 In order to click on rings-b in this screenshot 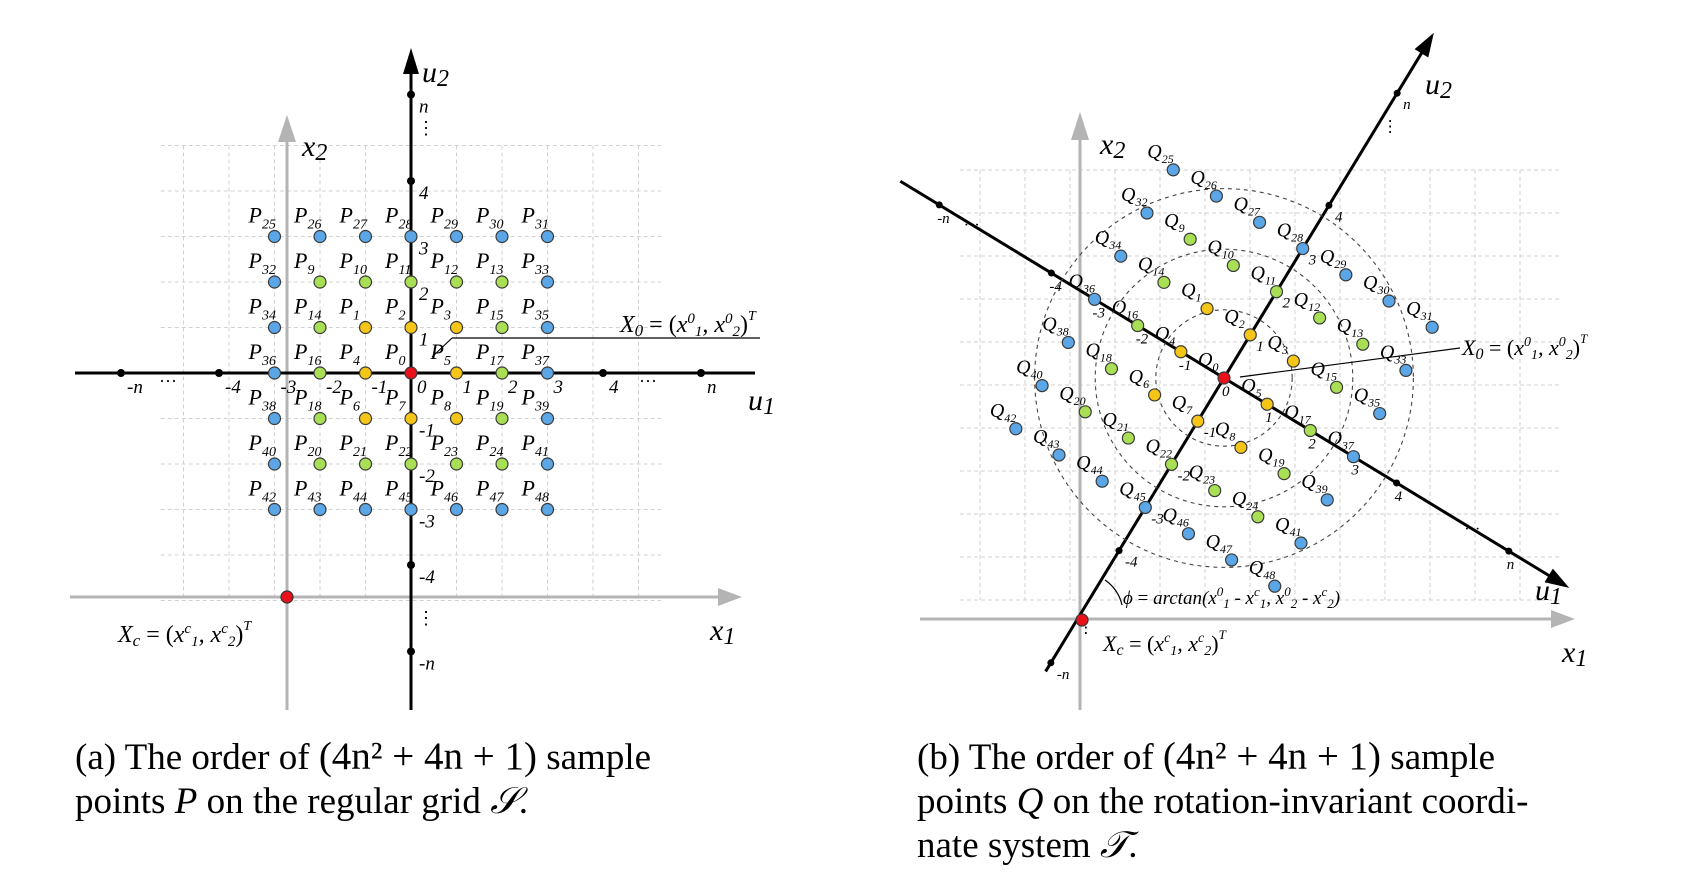, I will do `click(1224, 378)`.